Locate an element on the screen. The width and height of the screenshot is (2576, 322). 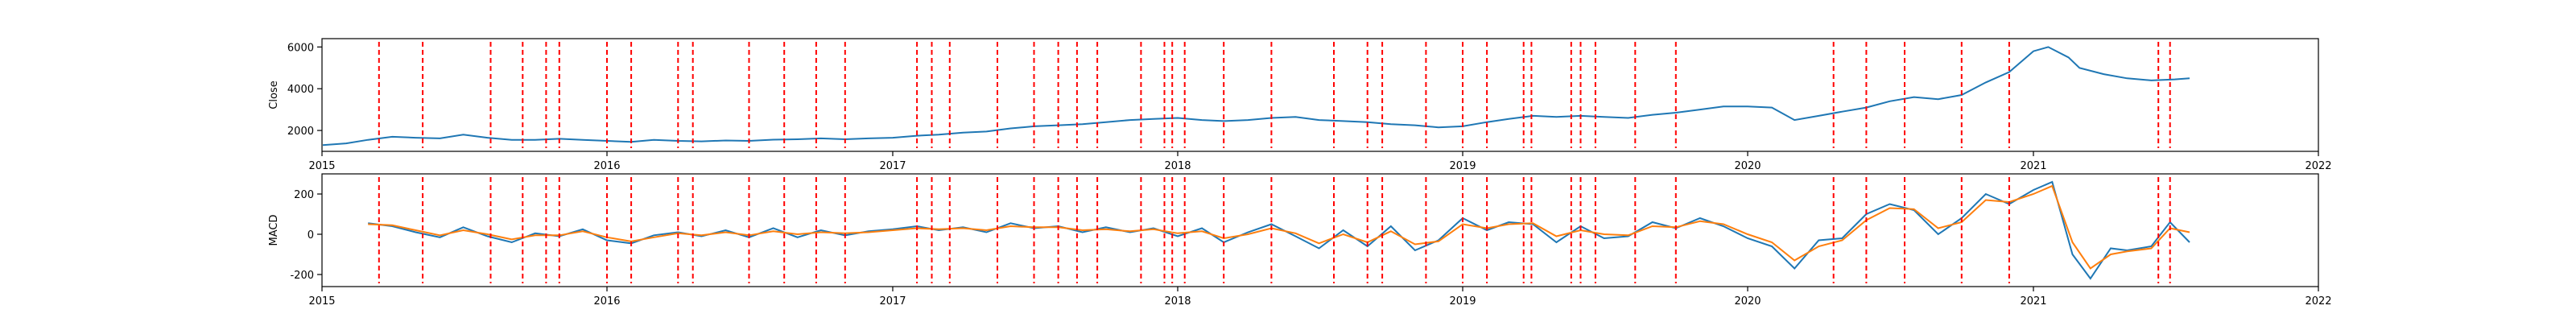
close-panel-x-tick-label-3: 2018 is located at coordinates (1177, 166).